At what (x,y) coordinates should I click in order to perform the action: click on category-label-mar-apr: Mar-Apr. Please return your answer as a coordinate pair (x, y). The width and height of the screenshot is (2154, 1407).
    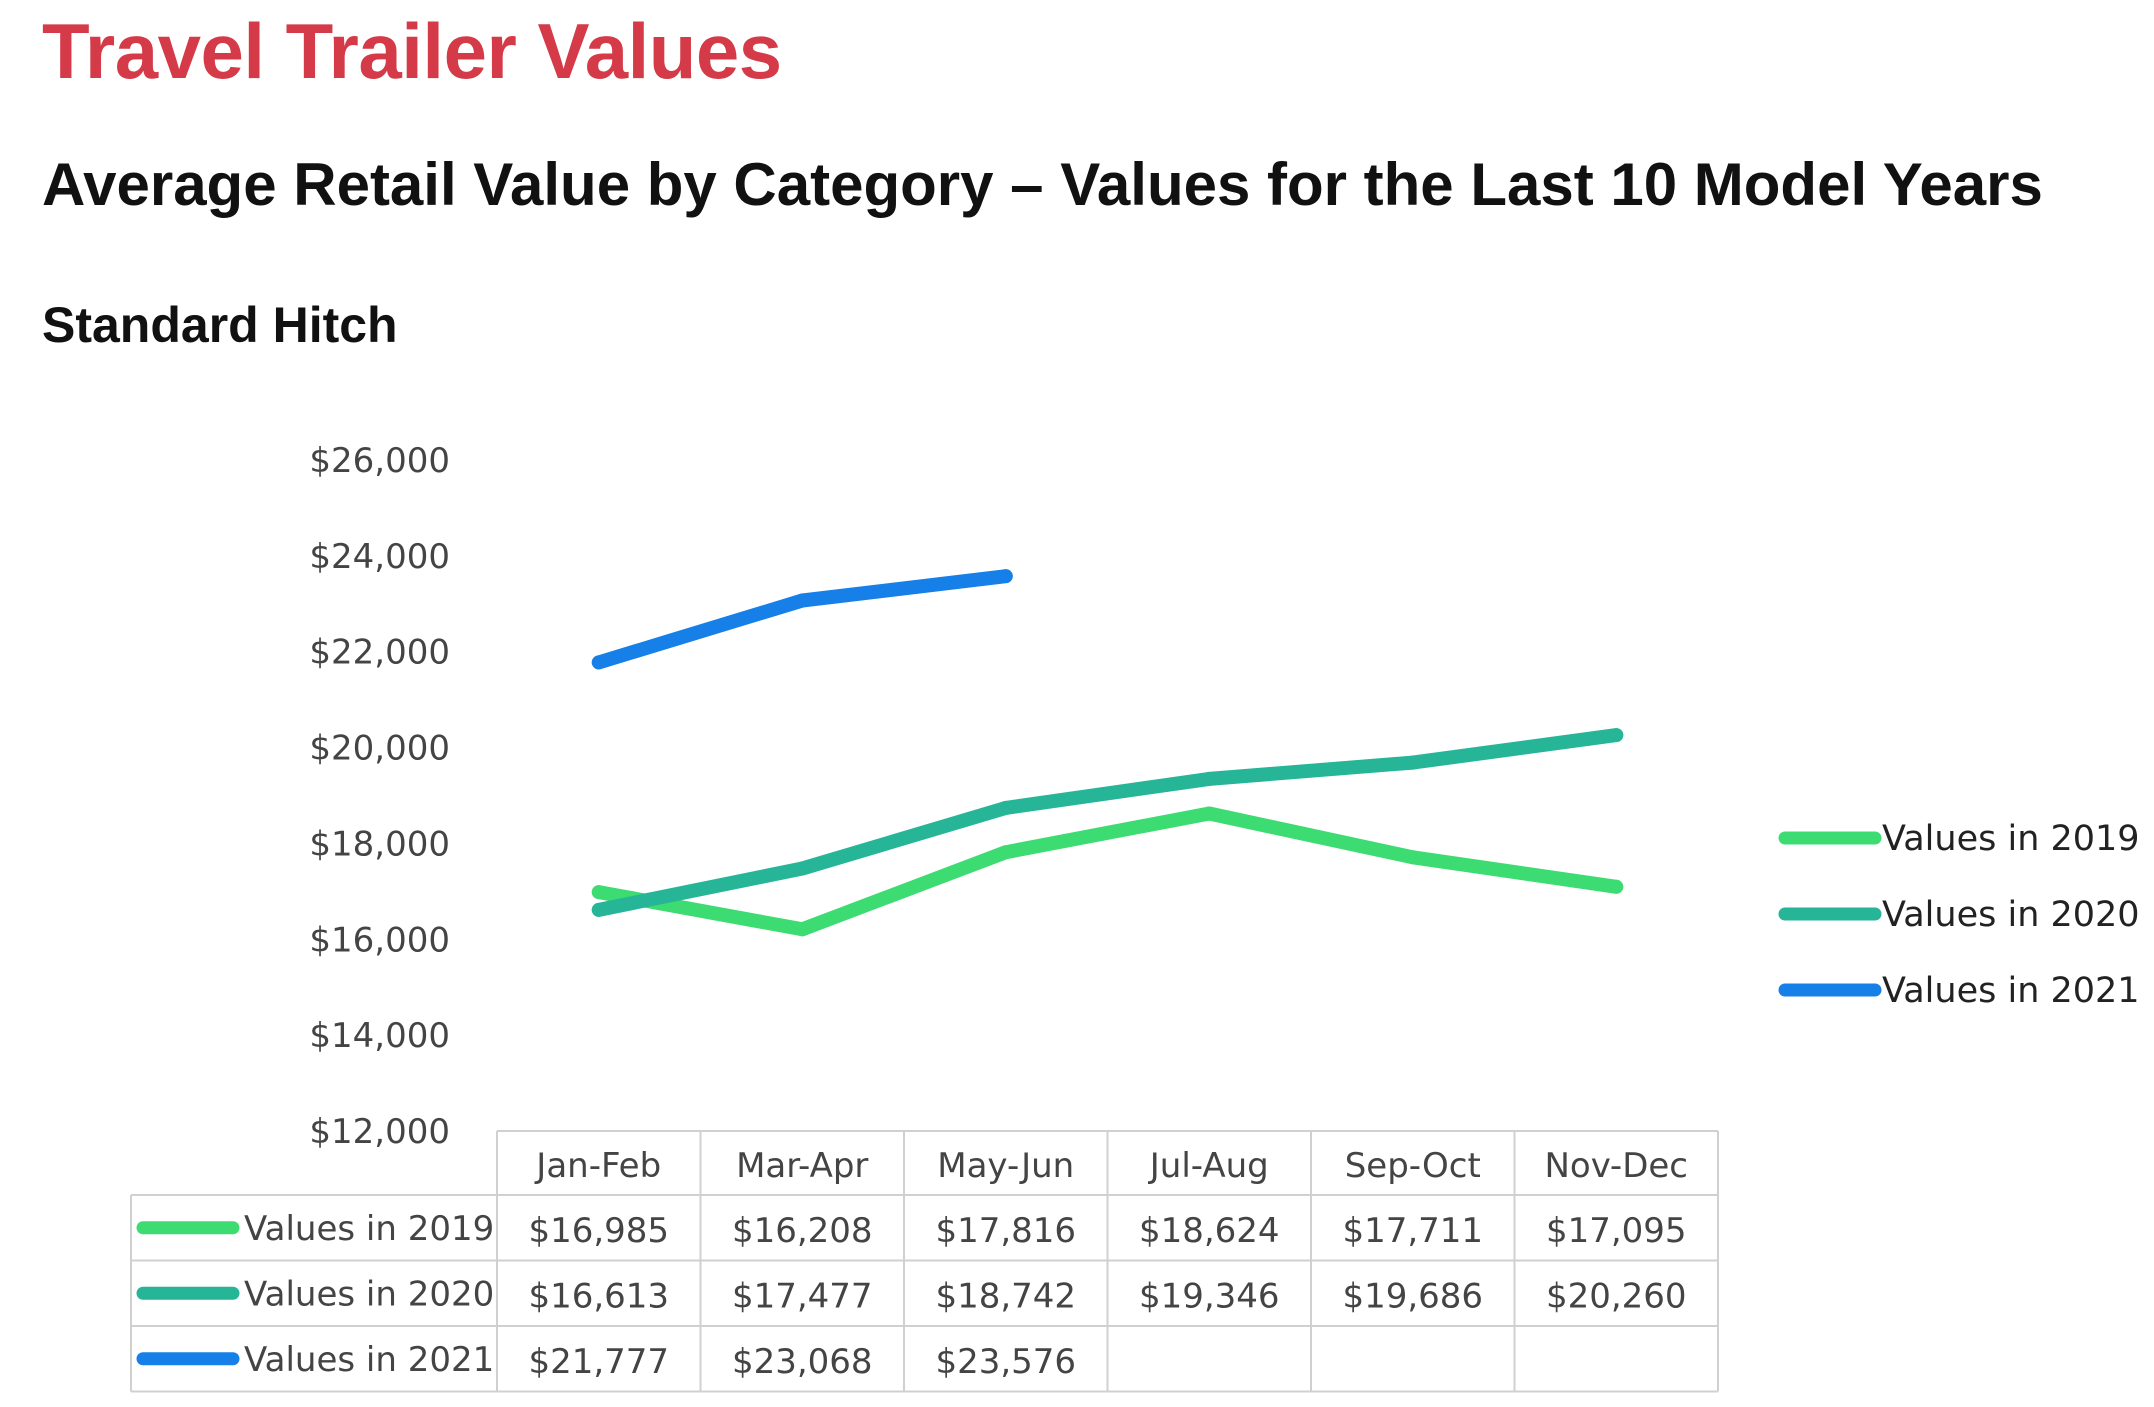
    Looking at the image, I should click on (802, 1166).